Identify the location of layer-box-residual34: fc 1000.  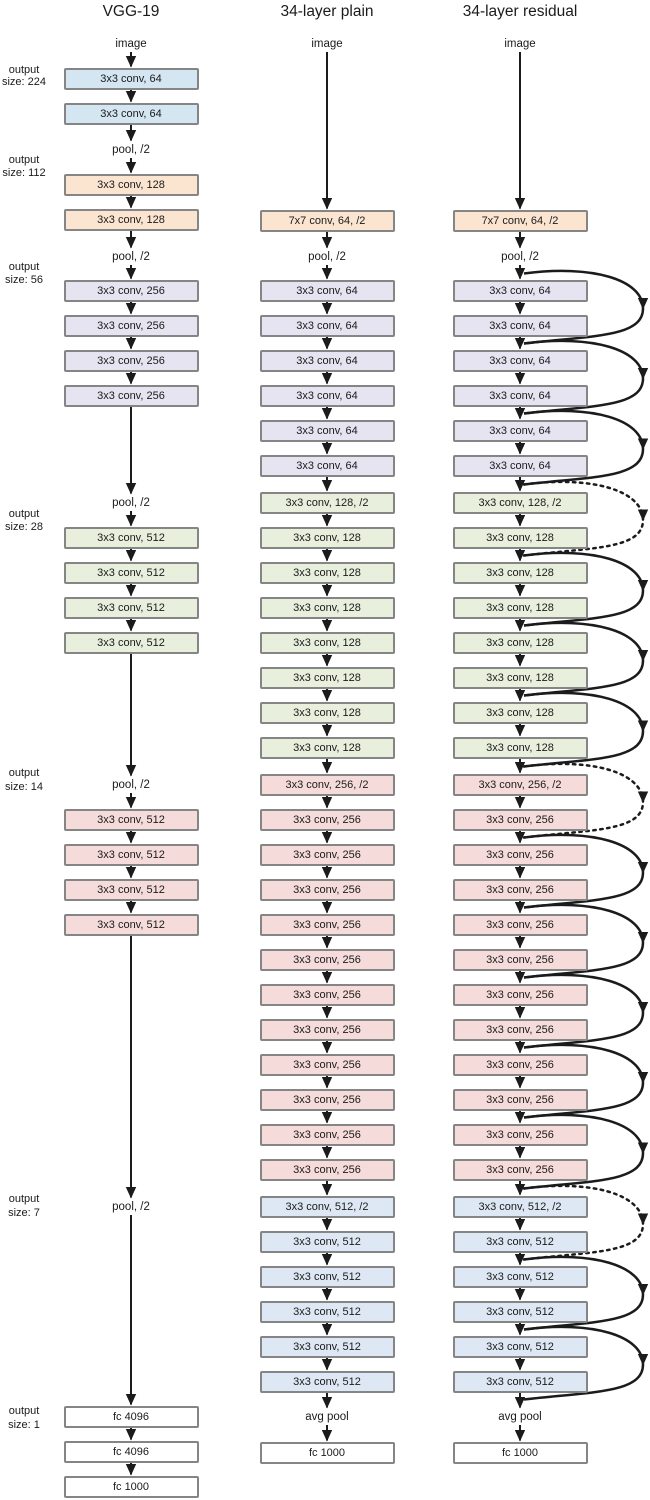
(520, 1453).